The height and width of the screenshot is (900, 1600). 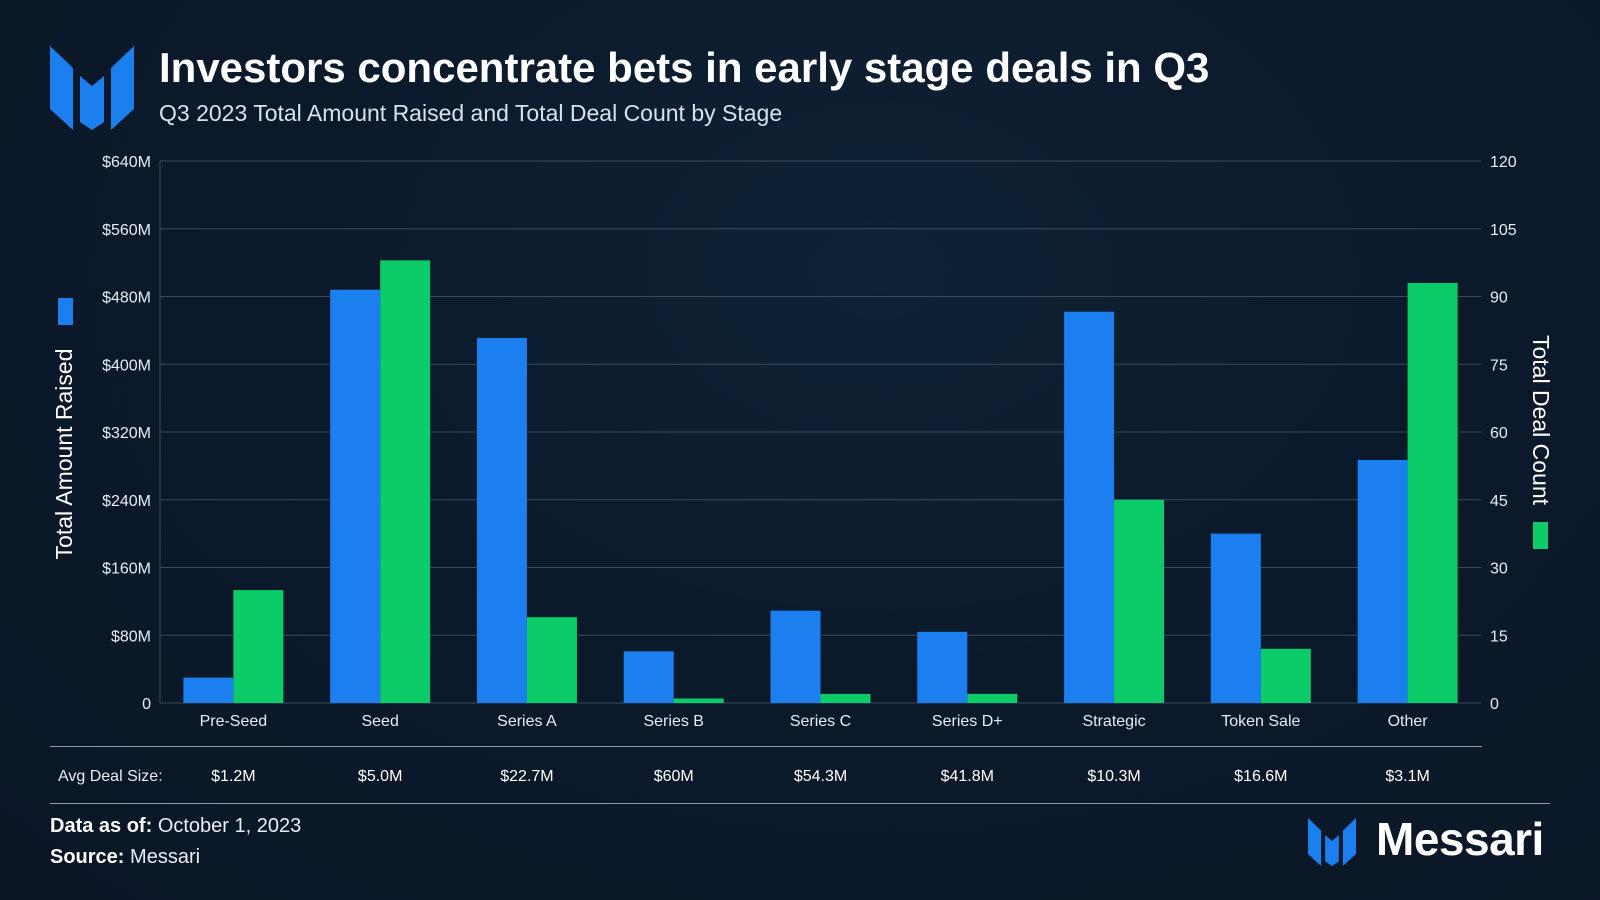 What do you see at coordinates (1499, 501) in the screenshot?
I see `y2-tick-label: 45` at bounding box center [1499, 501].